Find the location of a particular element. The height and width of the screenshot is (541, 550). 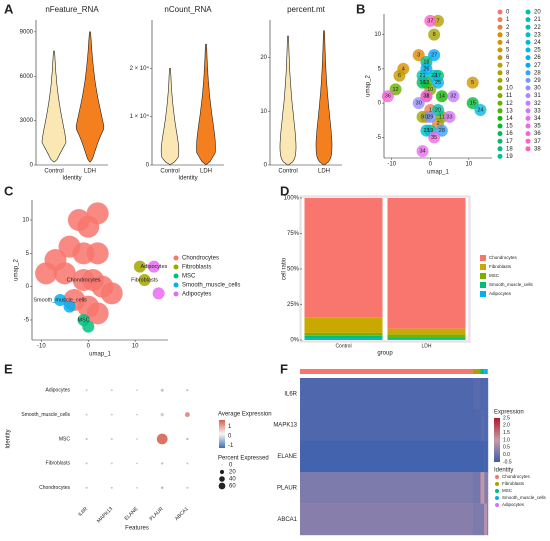

x-tick-label: ABCA1 is located at coordinates (182, 514).